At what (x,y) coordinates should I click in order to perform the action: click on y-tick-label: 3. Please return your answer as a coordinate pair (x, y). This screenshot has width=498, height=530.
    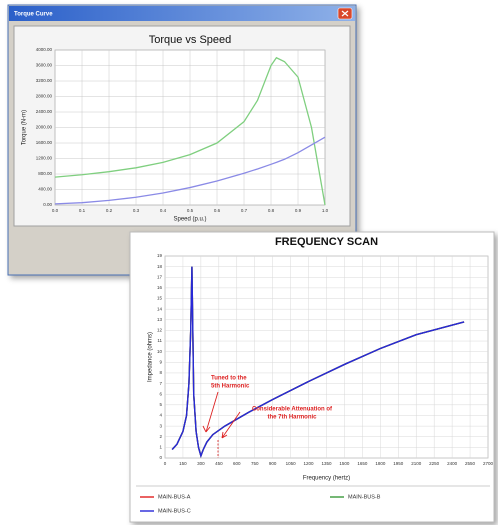
    Looking at the image, I should click on (160, 425).